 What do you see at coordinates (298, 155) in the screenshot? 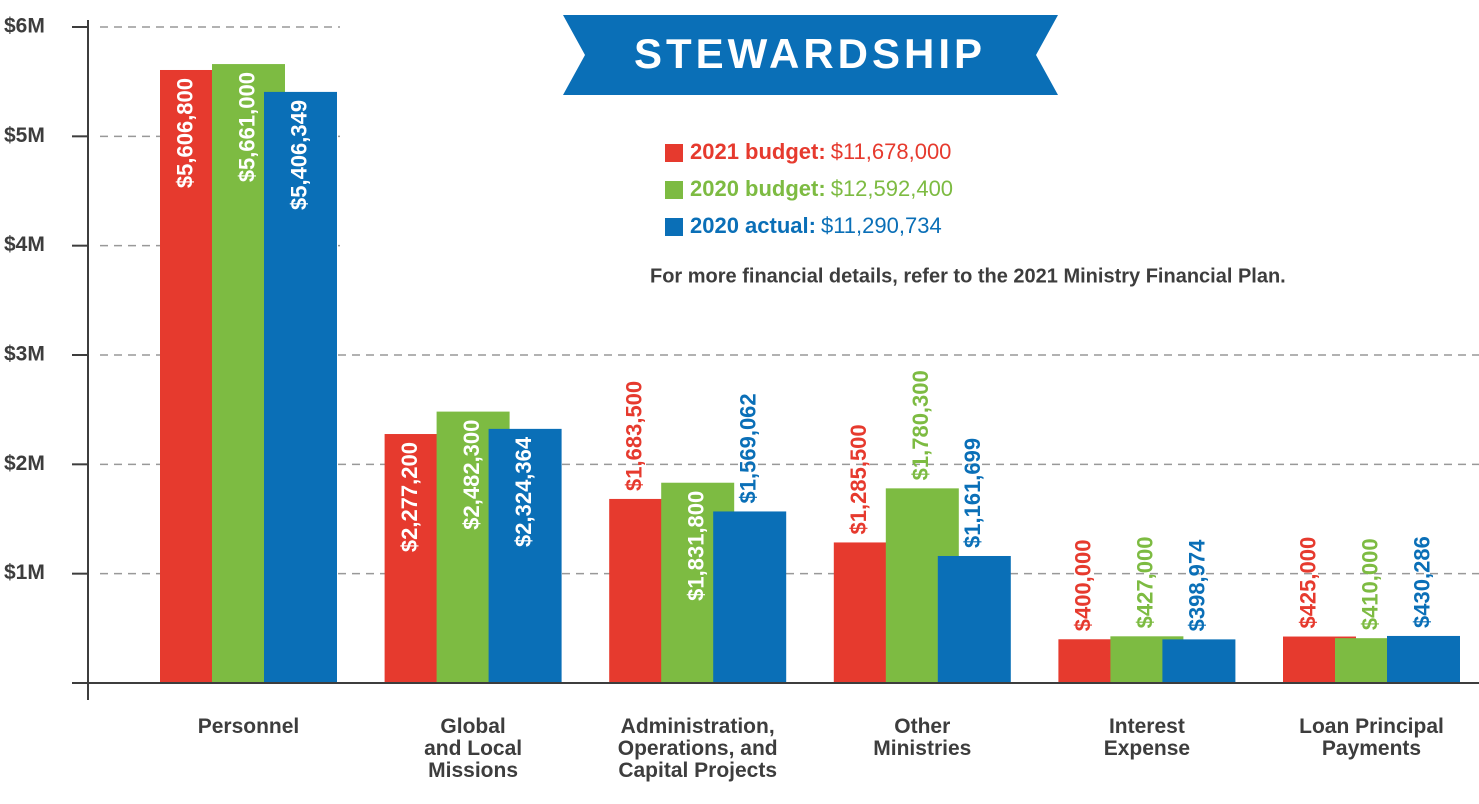
I see `value-label: $5,406,349` at bounding box center [298, 155].